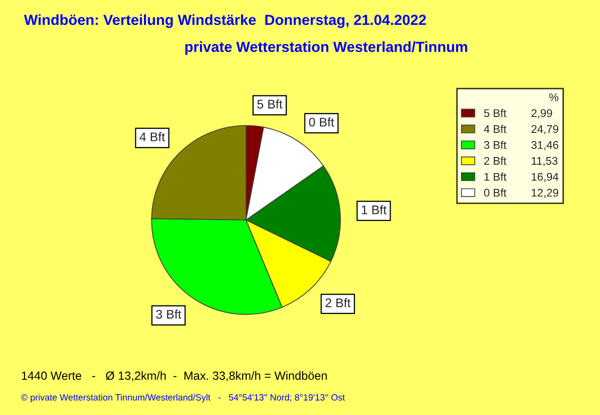 The width and height of the screenshot is (600, 415). What do you see at coordinates (495, 128) in the screenshot?
I see `legend-label: 4 Bft` at bounding box center [495, 128].